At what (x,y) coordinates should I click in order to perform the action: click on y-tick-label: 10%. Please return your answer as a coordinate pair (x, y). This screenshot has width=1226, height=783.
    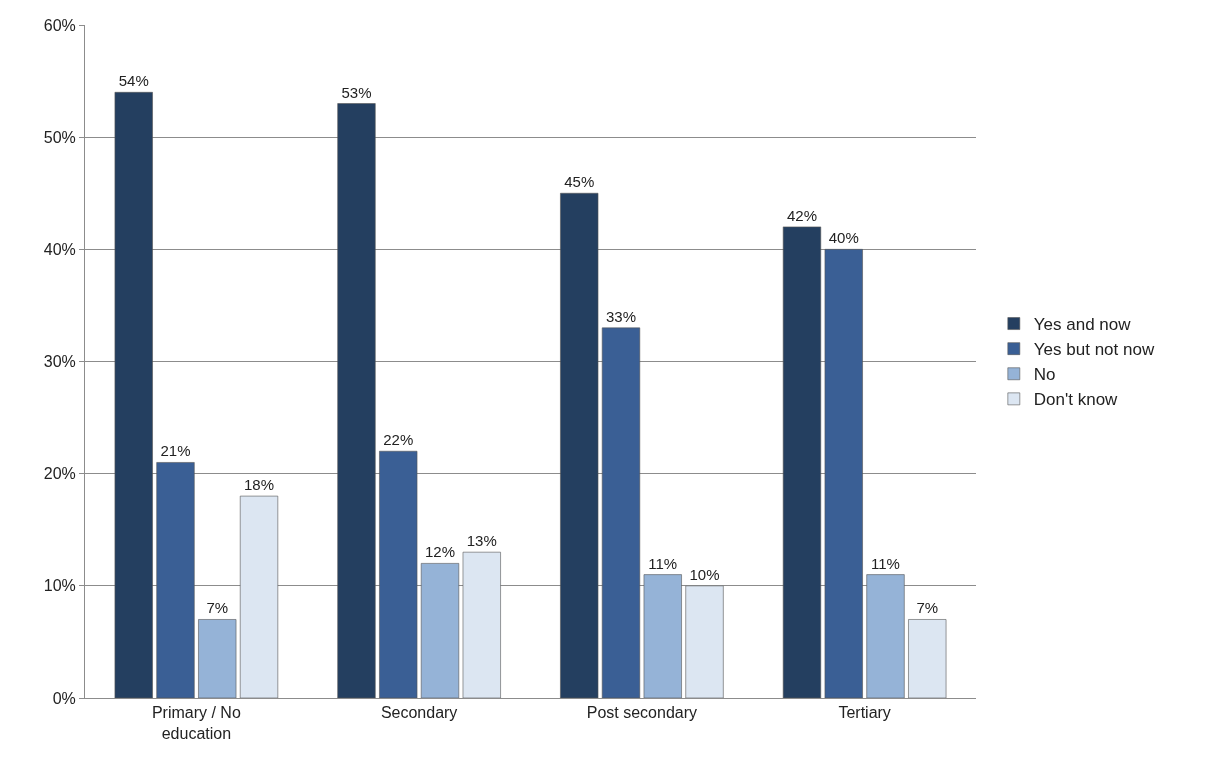
    Looking at the image, I should click on (59, 586).